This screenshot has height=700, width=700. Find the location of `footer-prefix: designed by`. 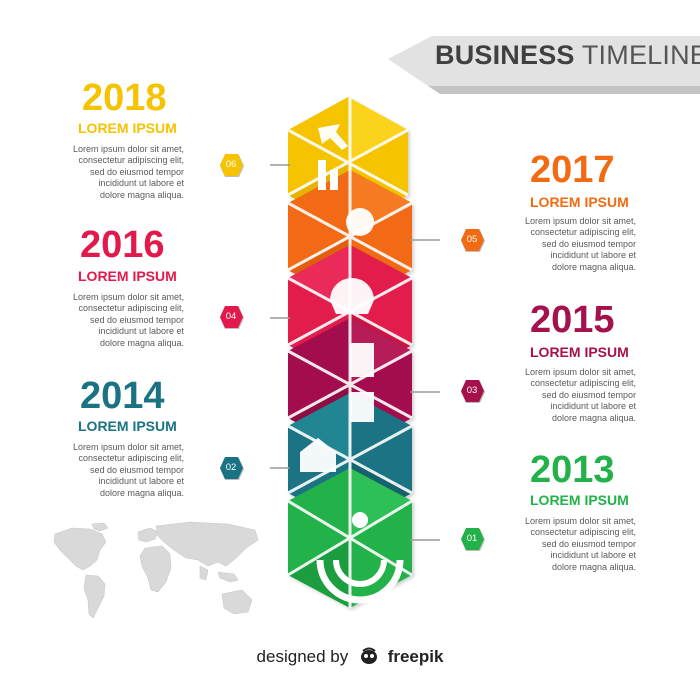

footer-prefix: designed by is located at coordinates (302, 656).